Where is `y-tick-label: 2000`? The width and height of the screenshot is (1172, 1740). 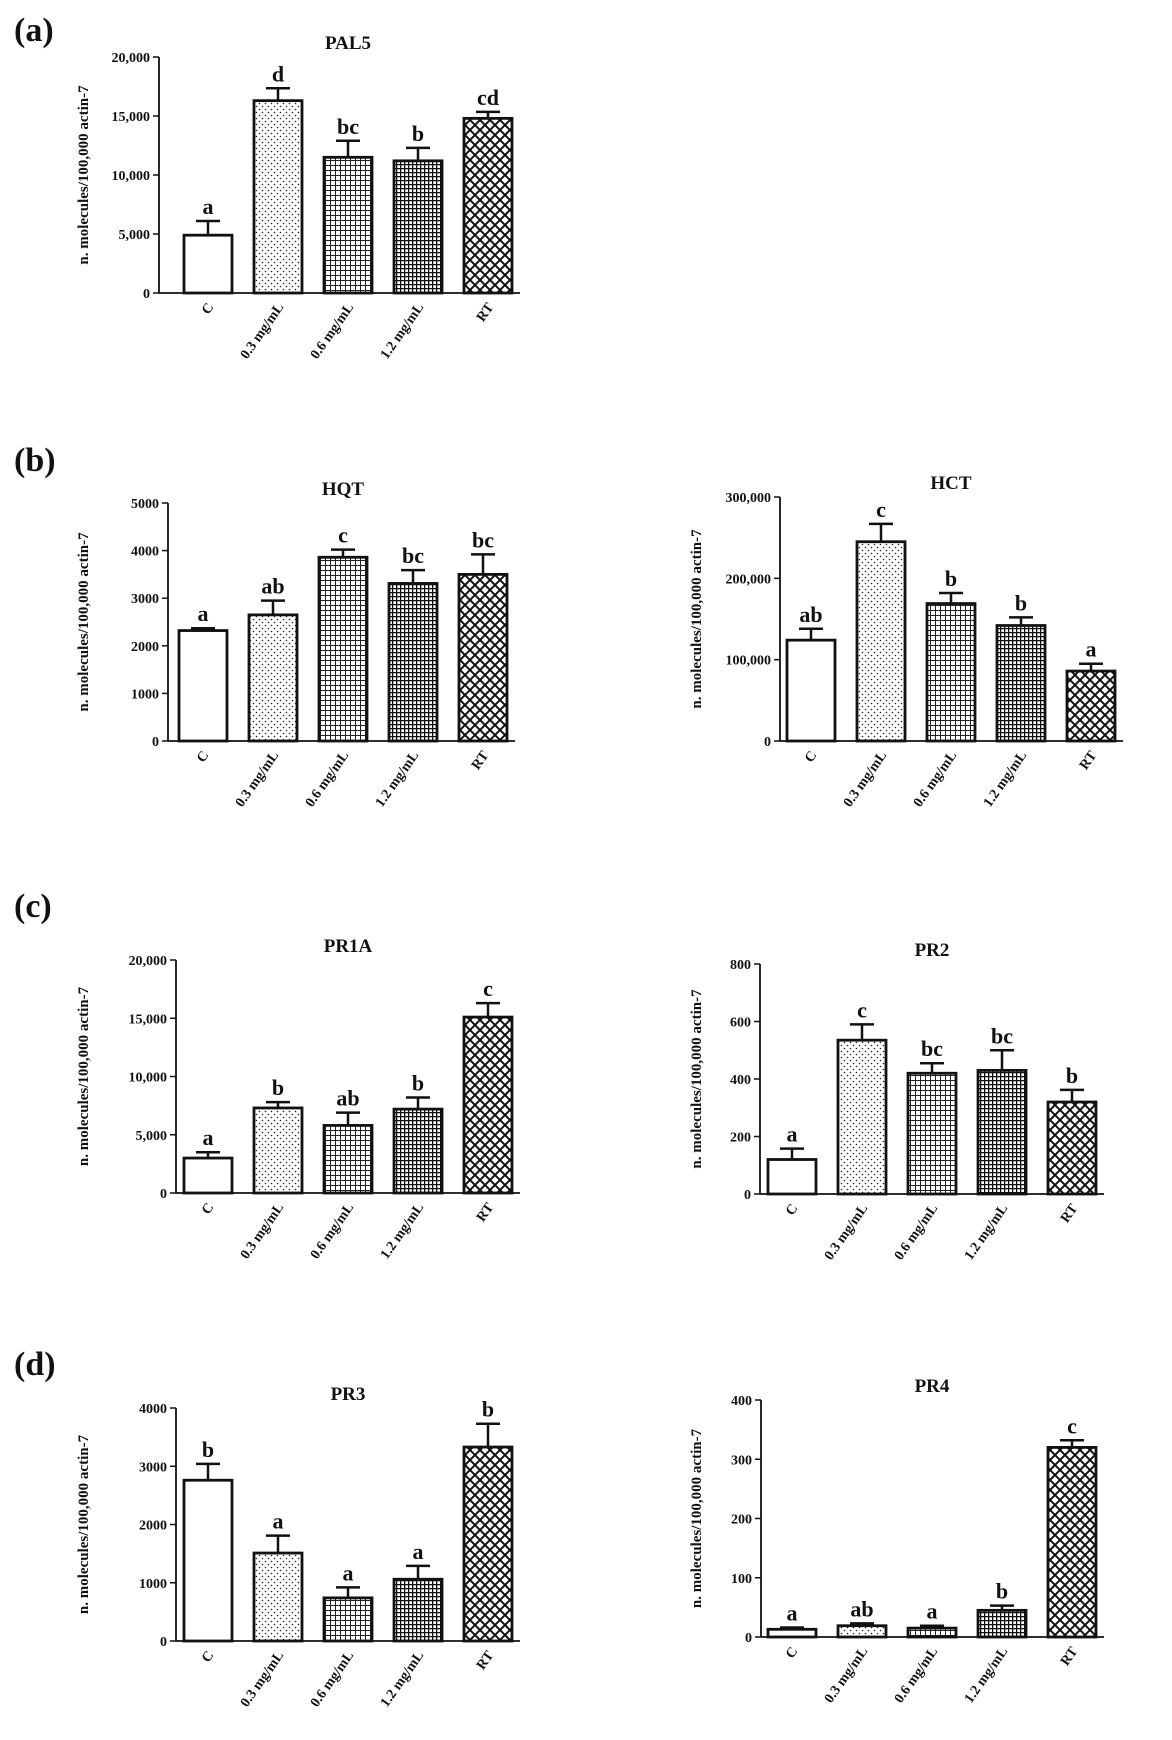
y-tick-label: 2000 is located at coordinates (145, 647).